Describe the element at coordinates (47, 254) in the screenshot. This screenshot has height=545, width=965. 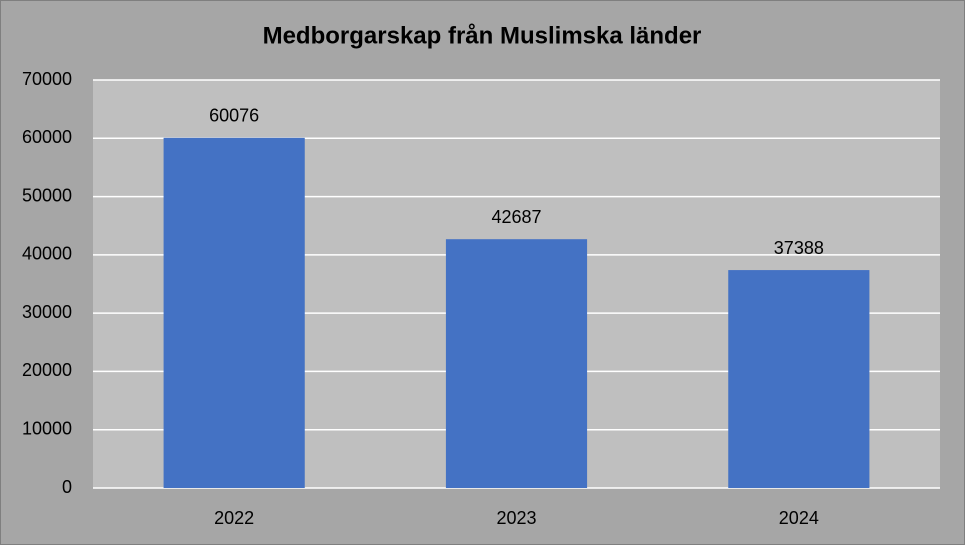
I see `y-tick-label: 40000` at that location.